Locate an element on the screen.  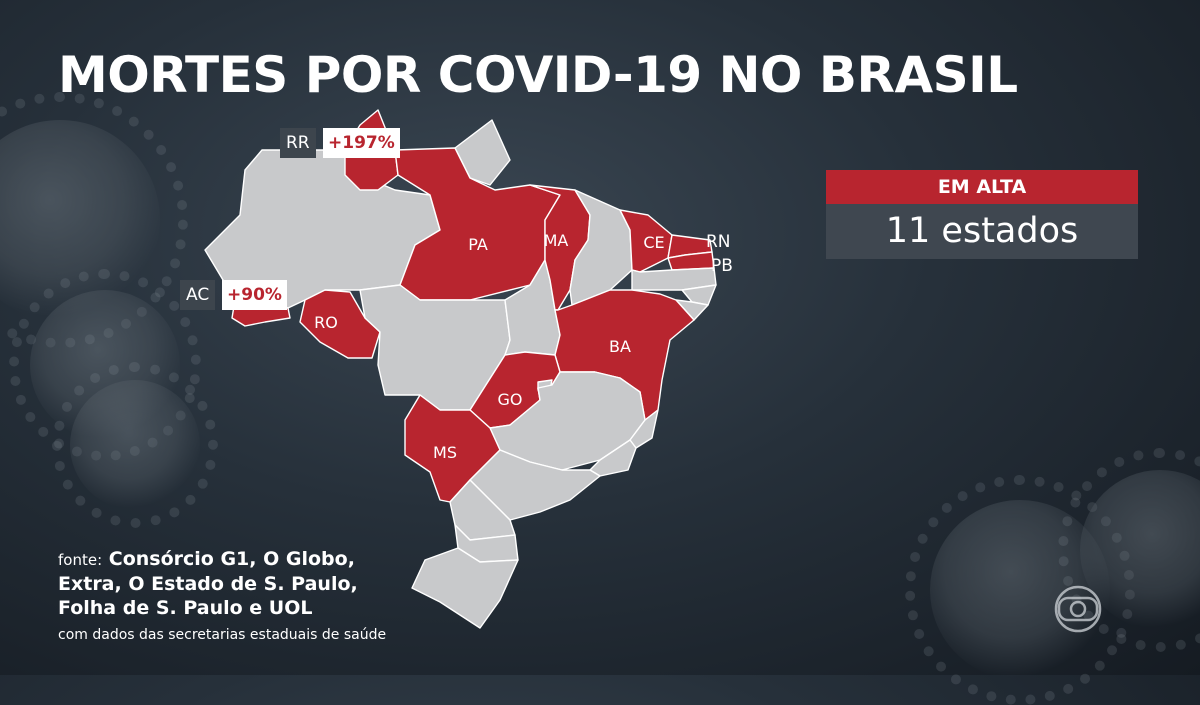
em-alta-header: EM ALTA is located at coordinates (982, 187).